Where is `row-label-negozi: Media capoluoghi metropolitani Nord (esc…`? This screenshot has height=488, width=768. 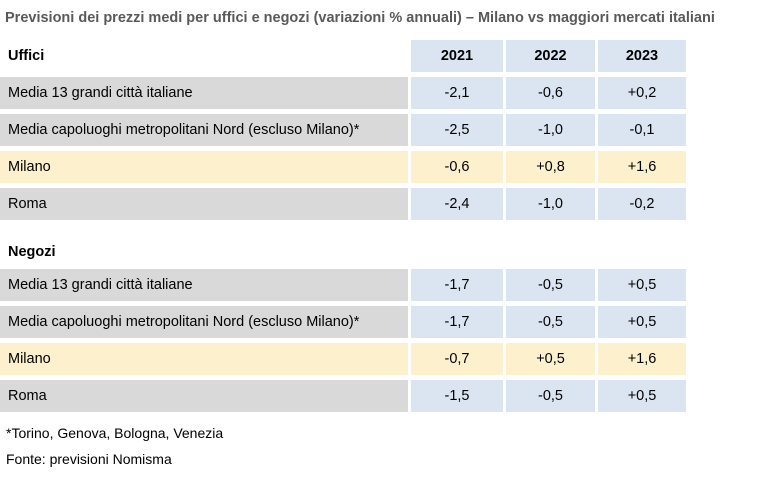
row-label-negozi: Media capoluoghi metropolitani Nord (esc… is located at coordinates (204, 322).